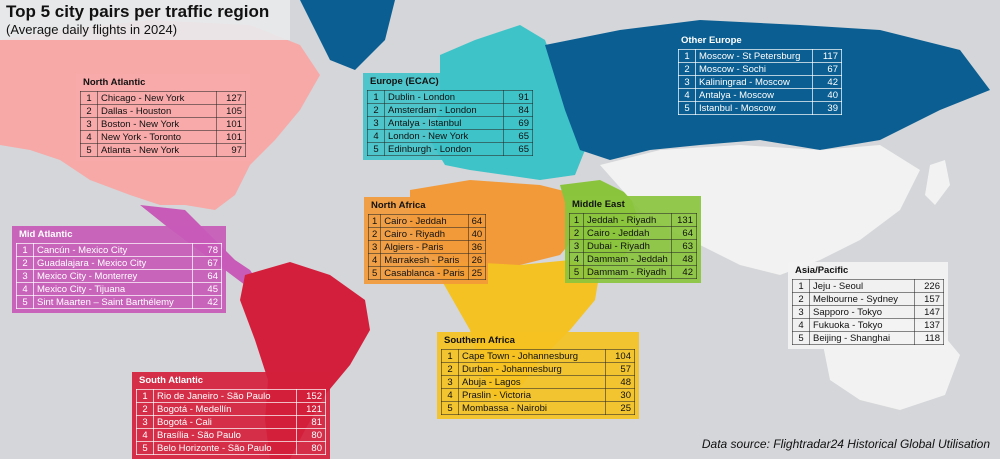 This screenshot has width=1000, height=459. I want to click on table-row: 5 Edinburgh - London 65, so click(450, 149).